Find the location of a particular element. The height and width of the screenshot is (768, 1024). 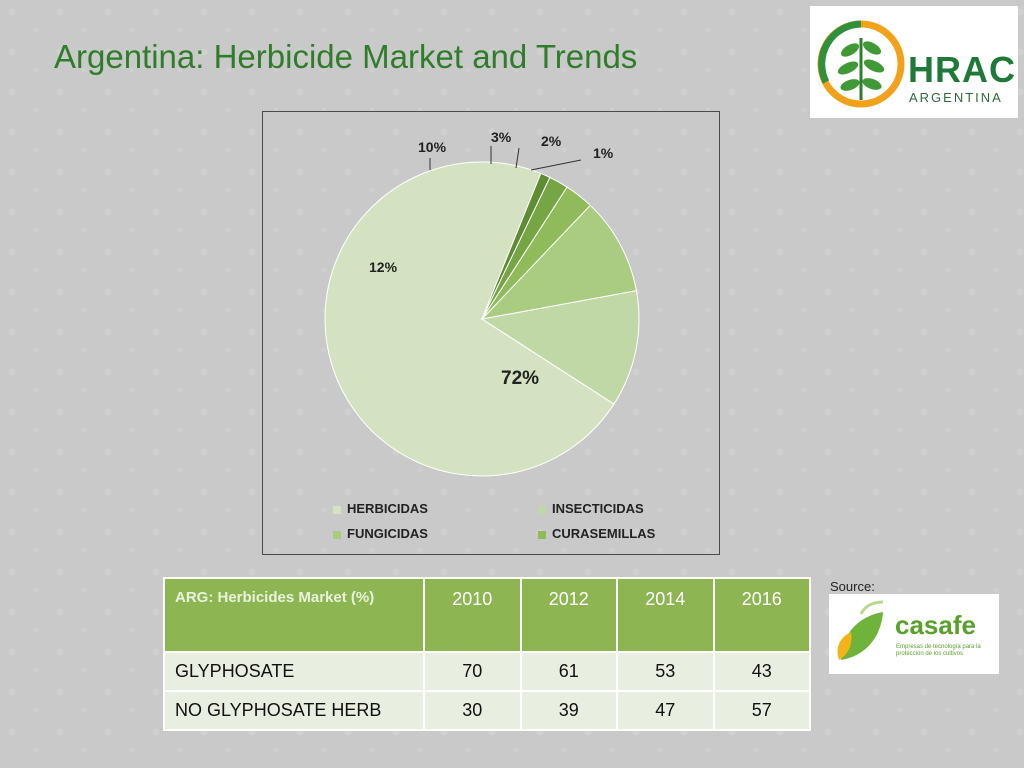

page-title: Argentina: Herbicide Market and Trends is located at coordinates (346, 56).